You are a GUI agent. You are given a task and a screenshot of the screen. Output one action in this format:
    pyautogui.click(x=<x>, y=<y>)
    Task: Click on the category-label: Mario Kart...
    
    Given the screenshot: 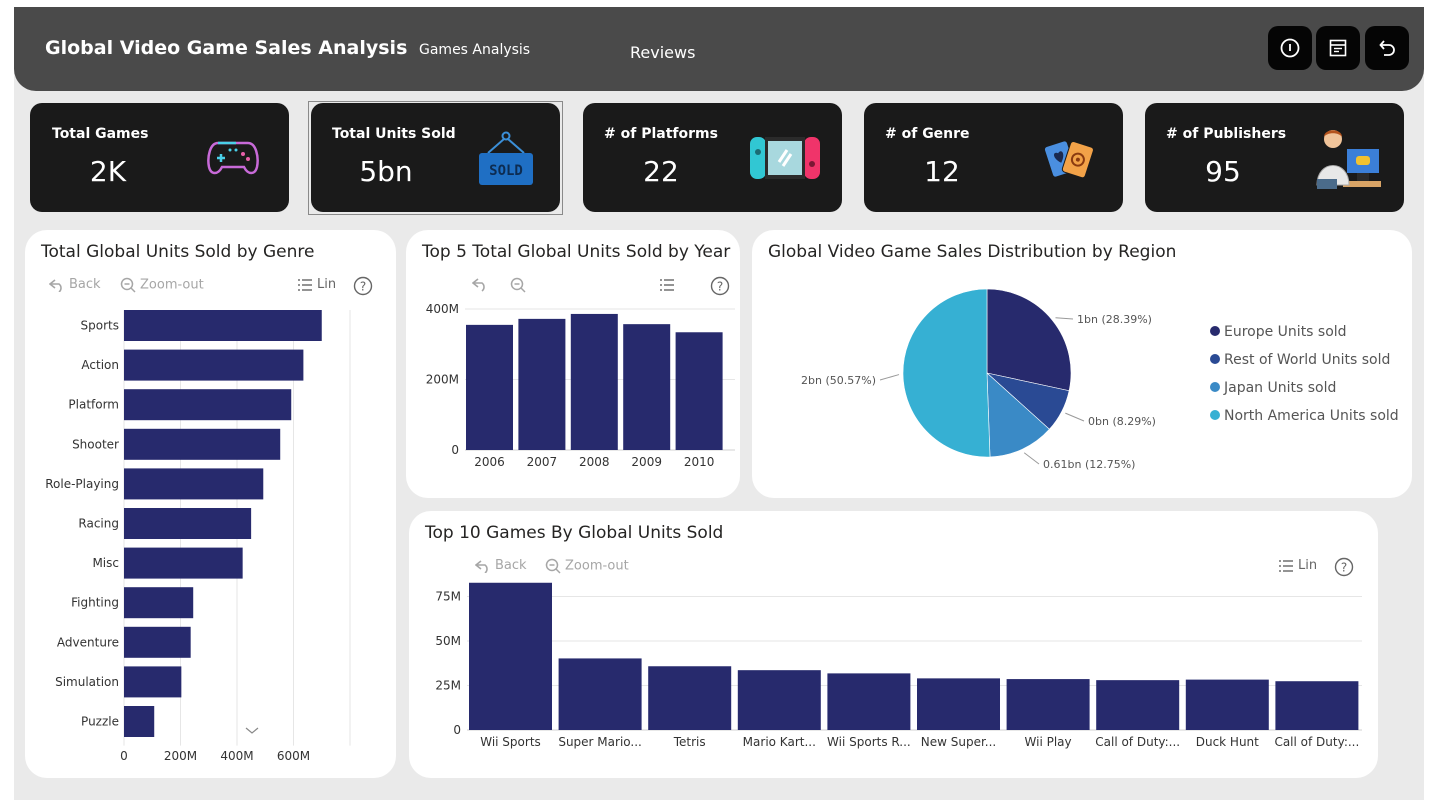 What is the action you would take?
    pyautogui.click(x=779, y=742)
    